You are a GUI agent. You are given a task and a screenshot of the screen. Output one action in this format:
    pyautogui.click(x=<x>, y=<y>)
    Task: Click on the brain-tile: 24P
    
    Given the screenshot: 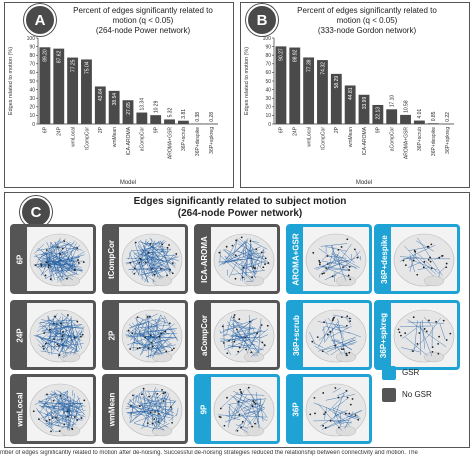 What is the action you would take?
    pyautogui.click(x=53, y=335)
    